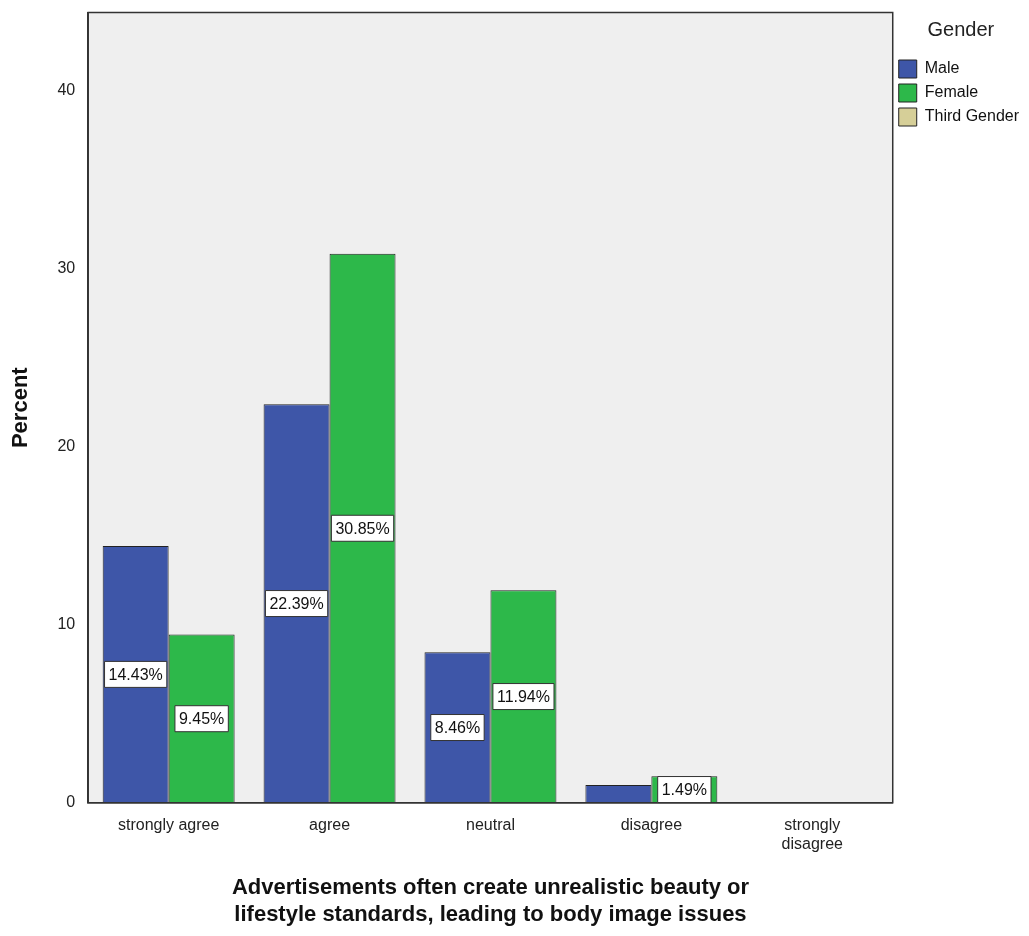 The width and height of the screenshot is (1029, 936). Describe the element at coordinates (66, 90) in the screenshot. I see `y-tick-label: 40` at that location.